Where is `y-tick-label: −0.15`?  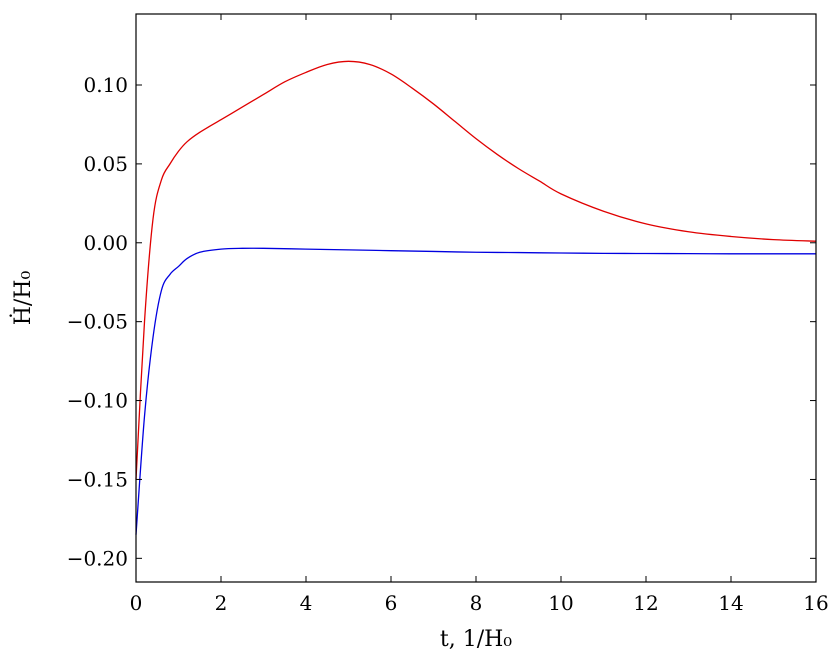 y-tick-label: −0.15 is located at coordinates (97, 479).